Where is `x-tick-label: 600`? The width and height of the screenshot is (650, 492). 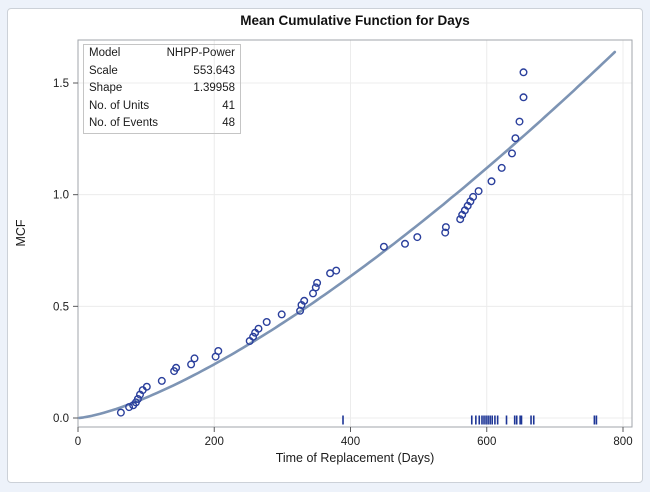 x-tick-label: 600 is located at coordinates (486, 442).